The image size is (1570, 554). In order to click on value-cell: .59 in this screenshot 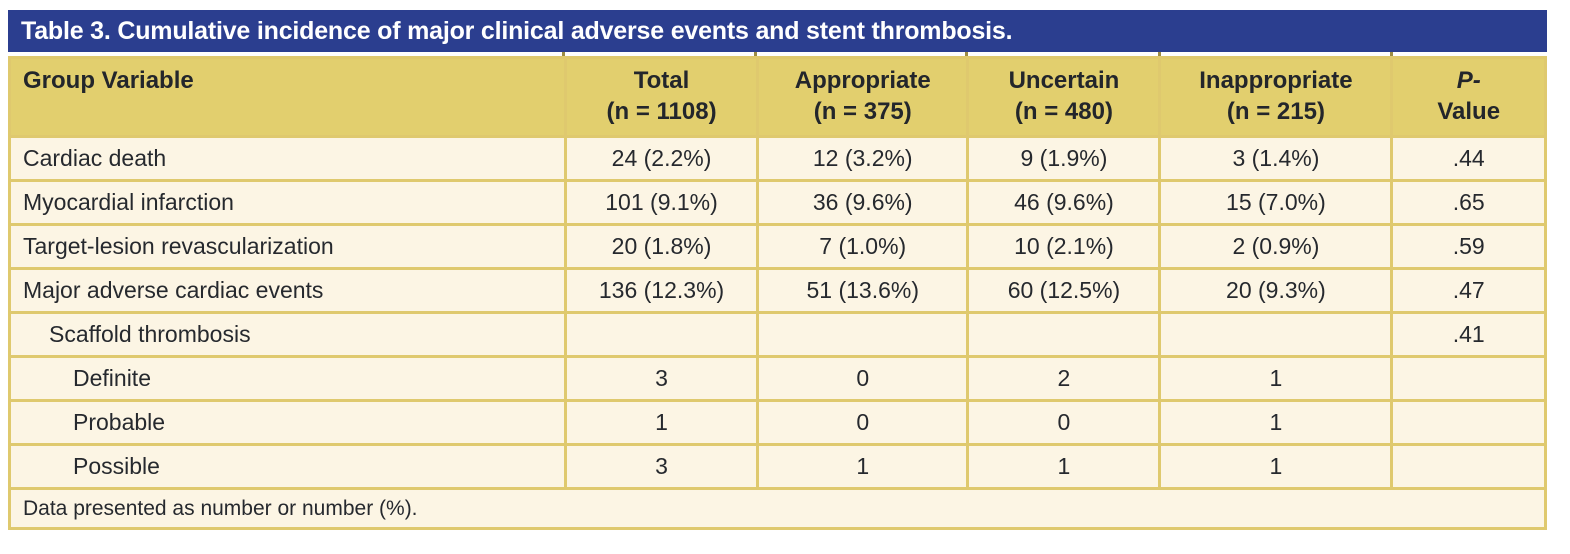, I will do `click(1468, 246)`.